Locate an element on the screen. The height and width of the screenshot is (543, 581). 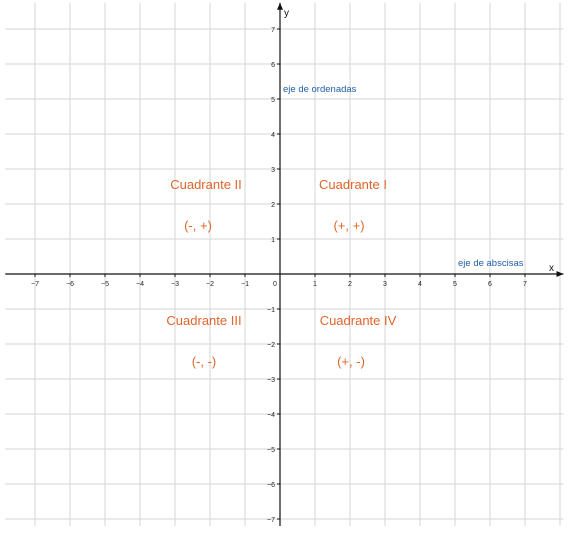
y-tick-label: 4 is located at coordinates (273, 135).